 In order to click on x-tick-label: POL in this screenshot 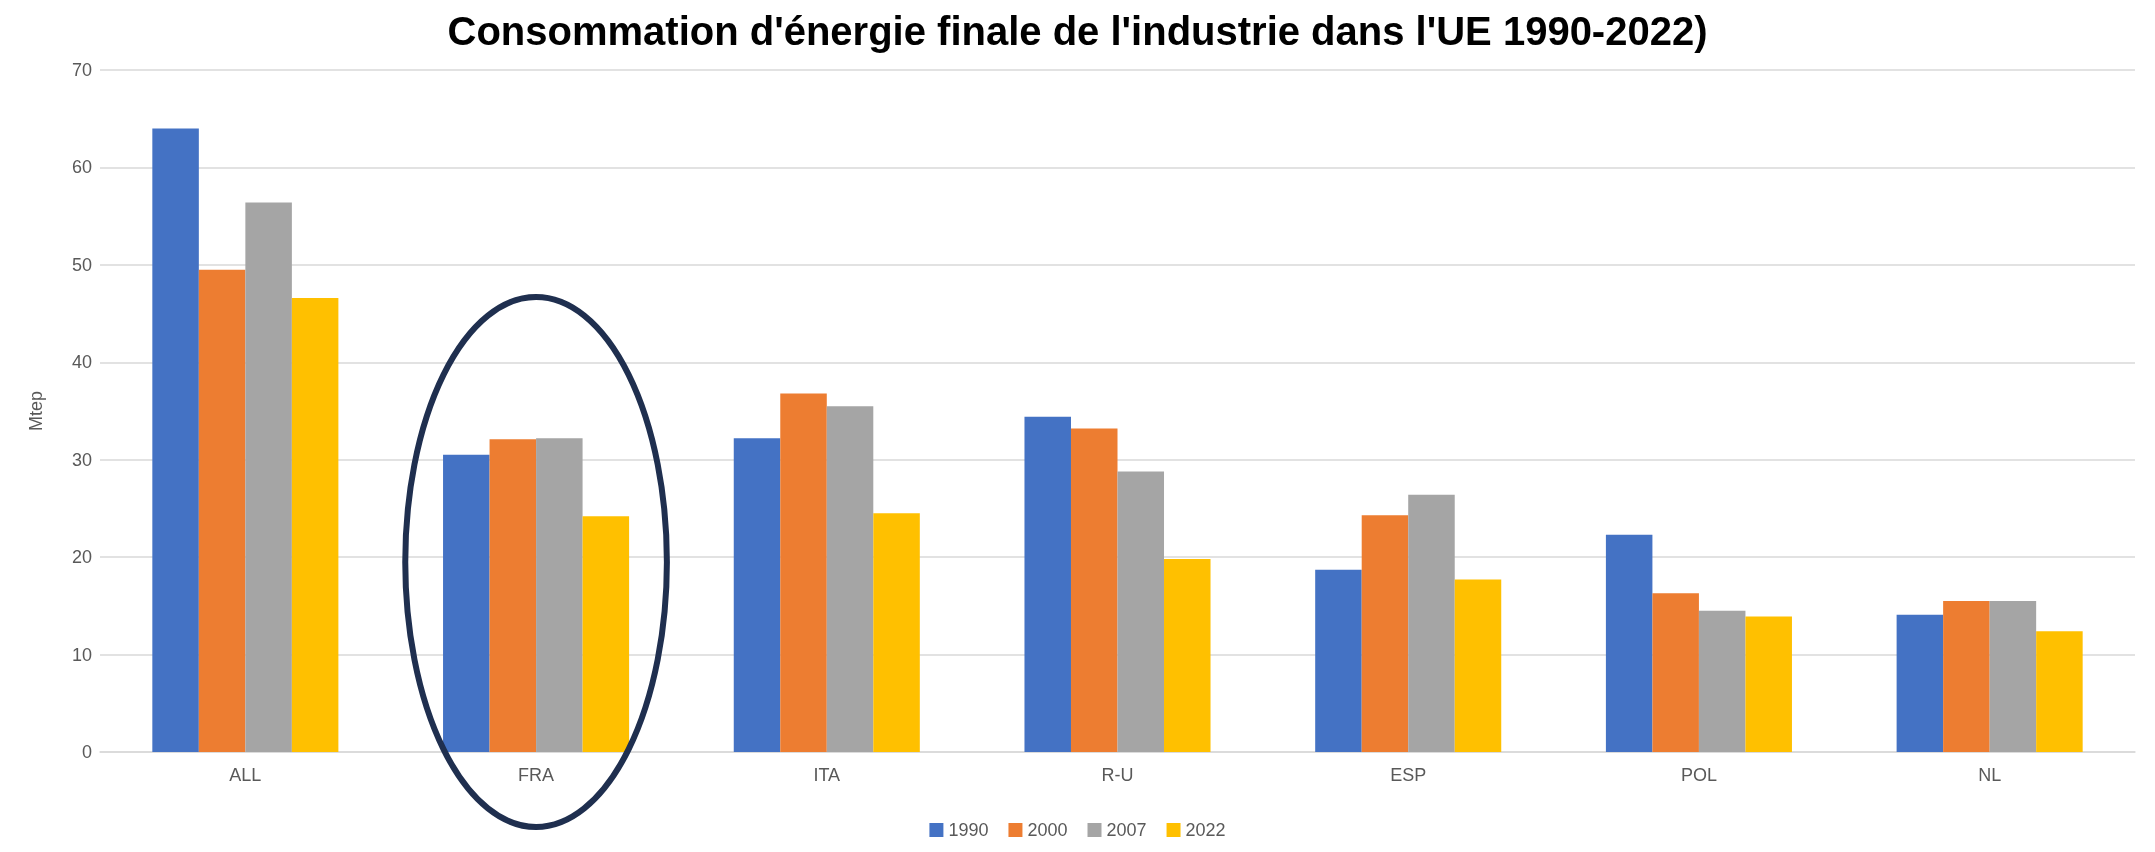, I will do `click(1698, 775)`.